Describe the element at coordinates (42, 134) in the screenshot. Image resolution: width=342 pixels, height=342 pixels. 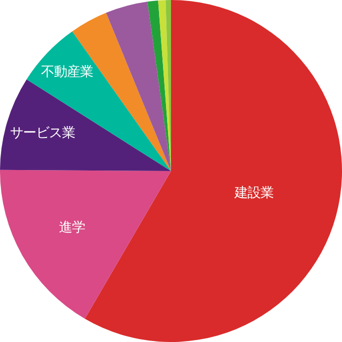
I see `slice-label: サービス業` at that location.